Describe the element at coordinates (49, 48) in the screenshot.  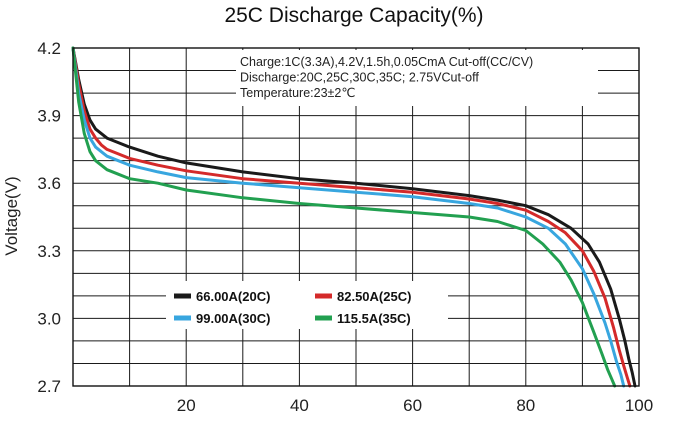
I see `y-tick-label: 4.2` at that location.